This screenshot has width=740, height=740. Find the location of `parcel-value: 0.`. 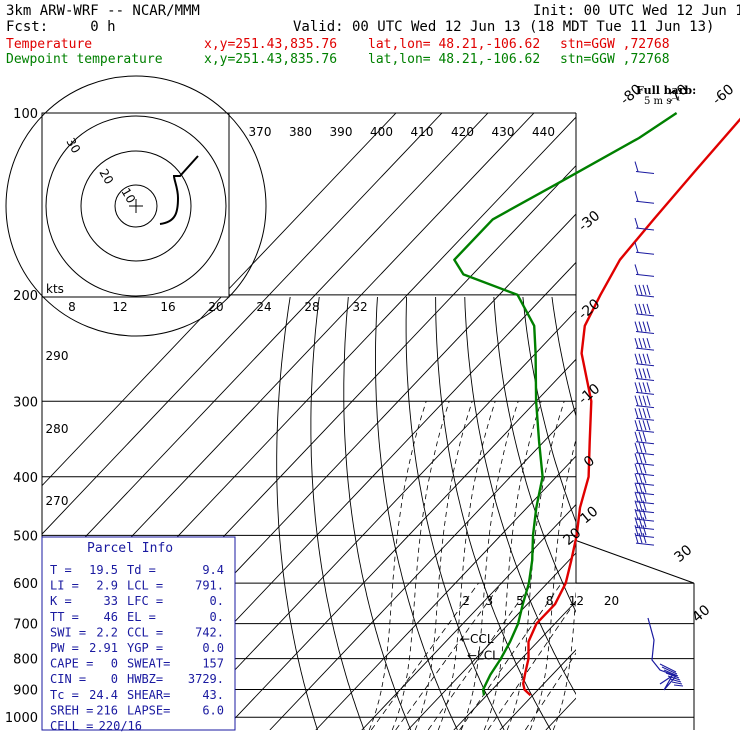

parcel-value: 0. is located at coordinates (217, 617).